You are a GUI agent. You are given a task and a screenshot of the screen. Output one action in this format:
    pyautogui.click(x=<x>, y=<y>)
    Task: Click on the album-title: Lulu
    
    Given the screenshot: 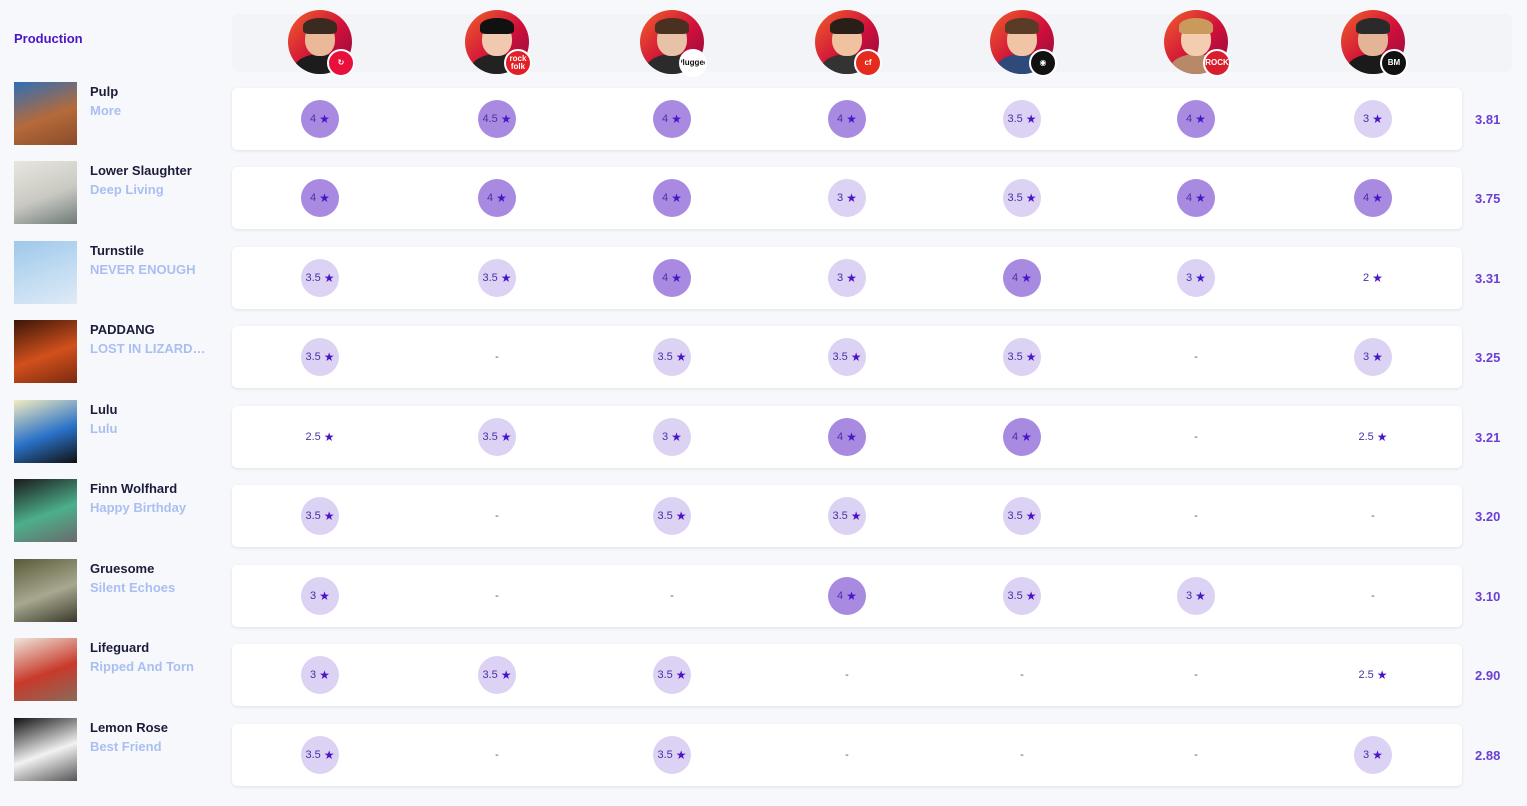 What is the action you would take?
    pyautogui.click(x=104, y=428)
    